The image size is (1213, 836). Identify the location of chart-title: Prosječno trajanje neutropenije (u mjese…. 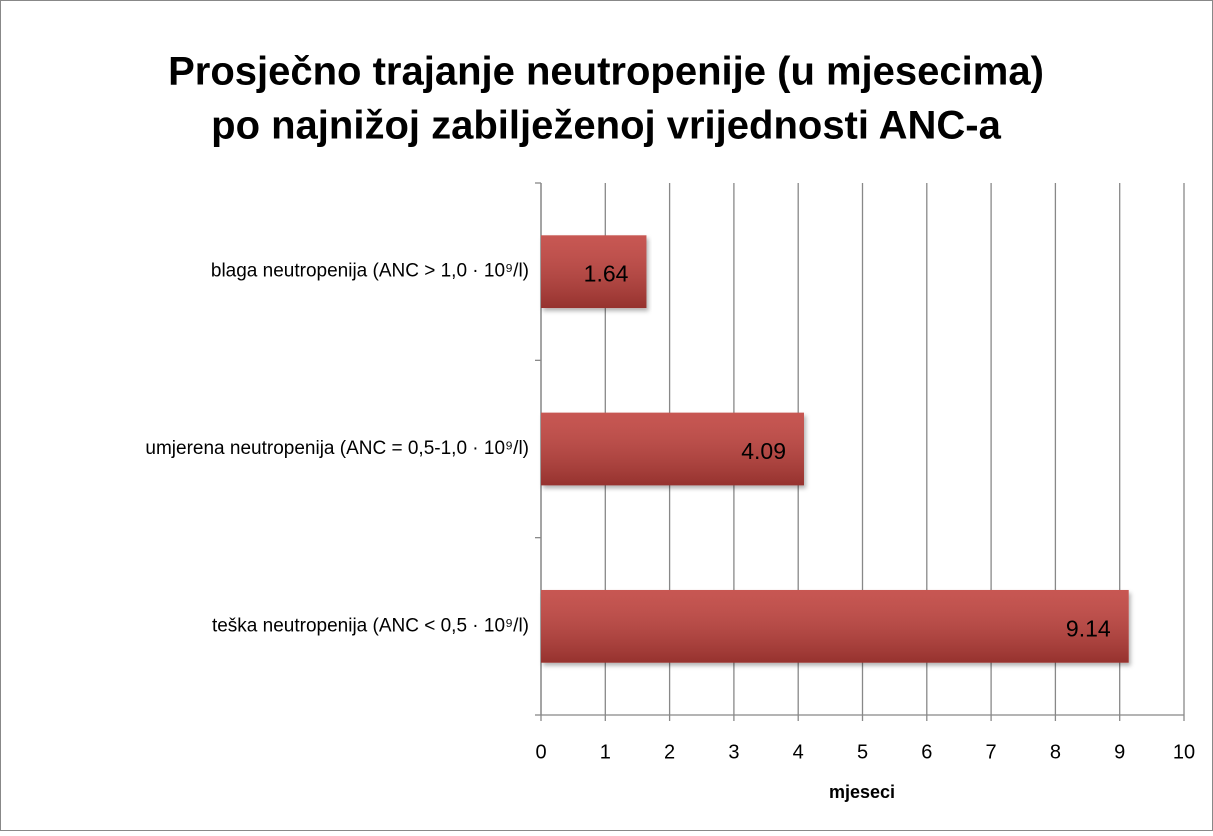
(606, 72).